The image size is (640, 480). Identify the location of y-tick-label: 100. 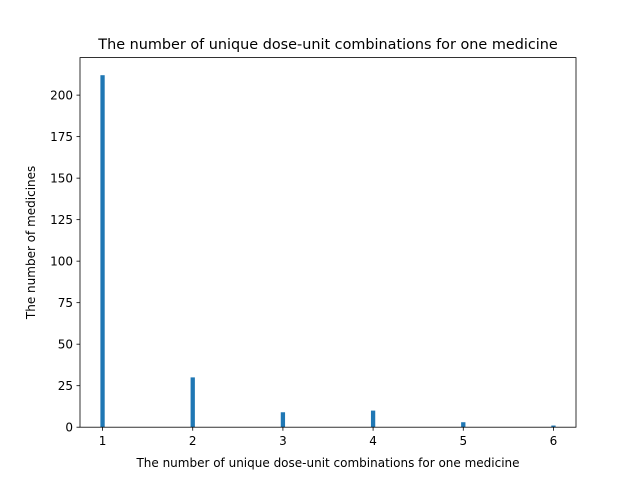
(61, 261).